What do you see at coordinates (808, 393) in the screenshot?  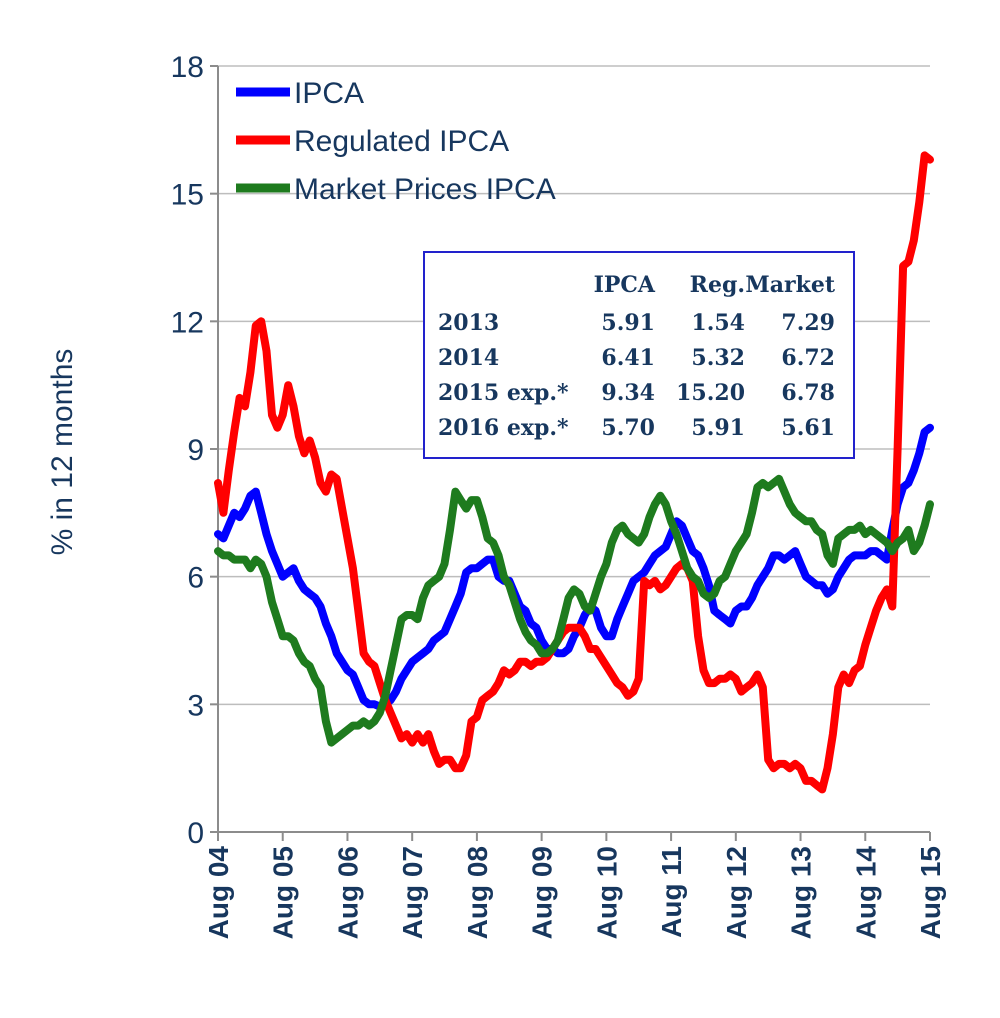 I see `table-cell: 6.78` at bounding box center [808, 393].